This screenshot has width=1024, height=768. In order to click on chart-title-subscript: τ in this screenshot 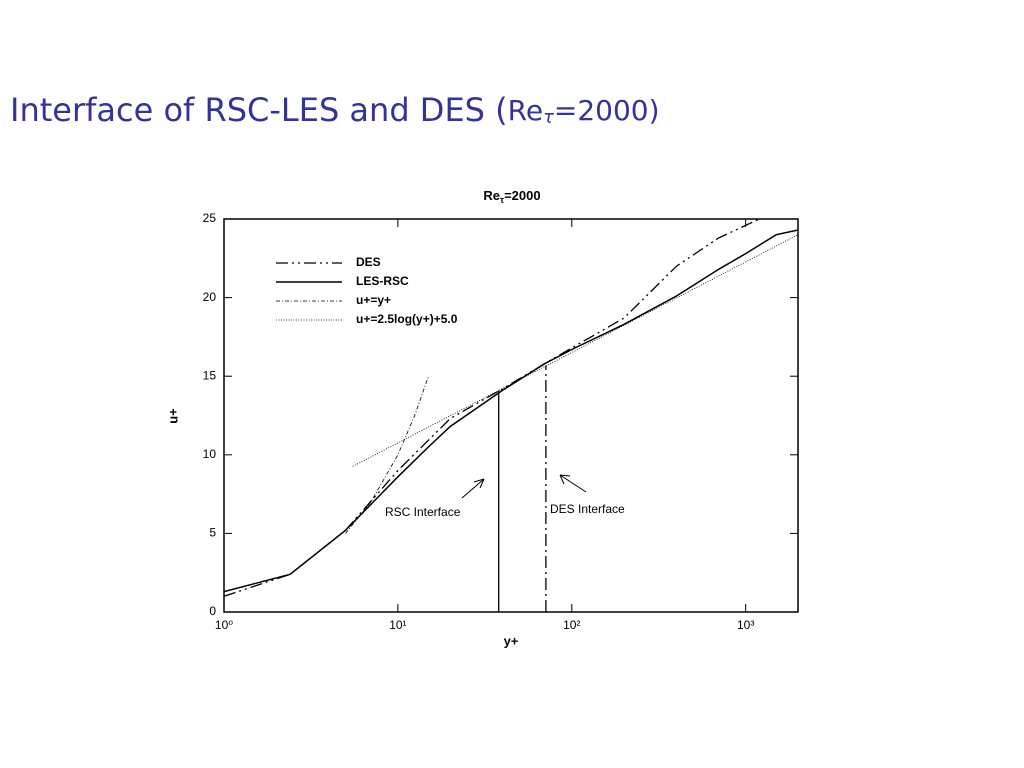, I will do `click(502, 200)`.